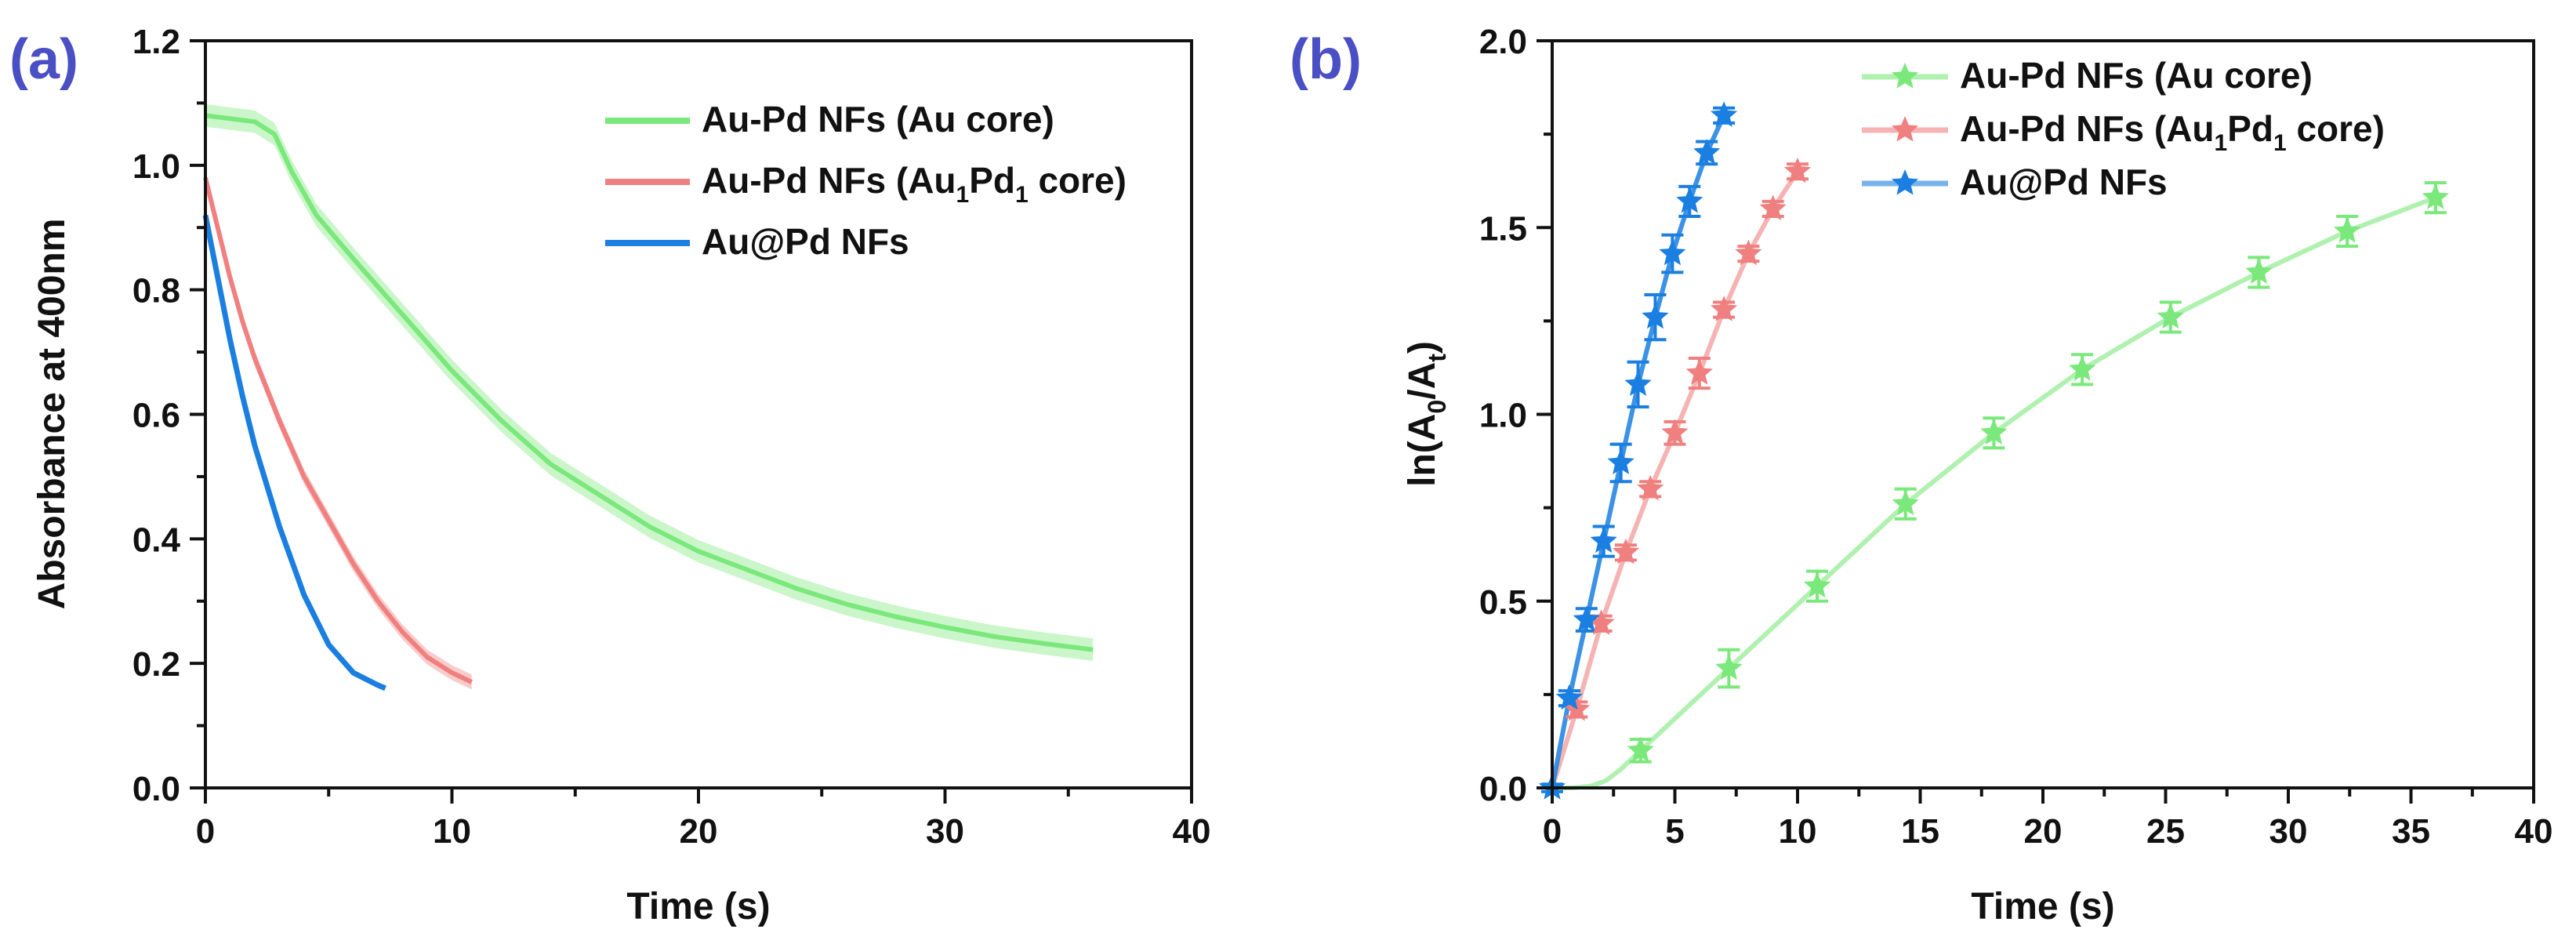 This screenshot has width=2576, height=940. I want to click on a-legend-label-0-label-main: Au-Pd NFs (Au core), so click(878, 119).